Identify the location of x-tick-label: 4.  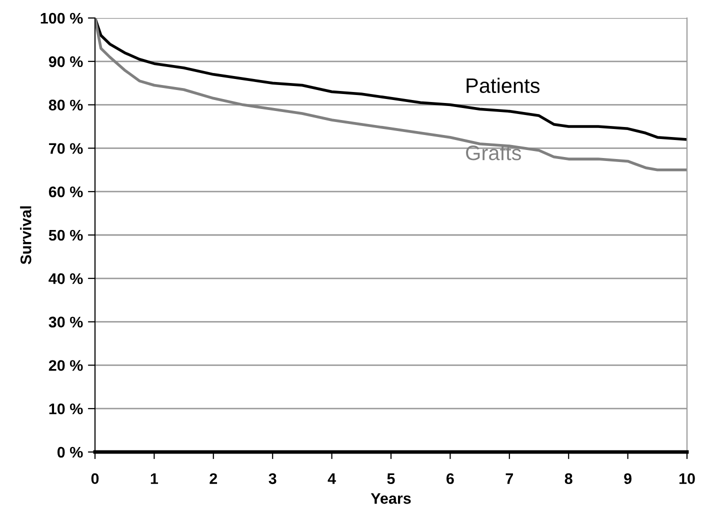
(332, 478).